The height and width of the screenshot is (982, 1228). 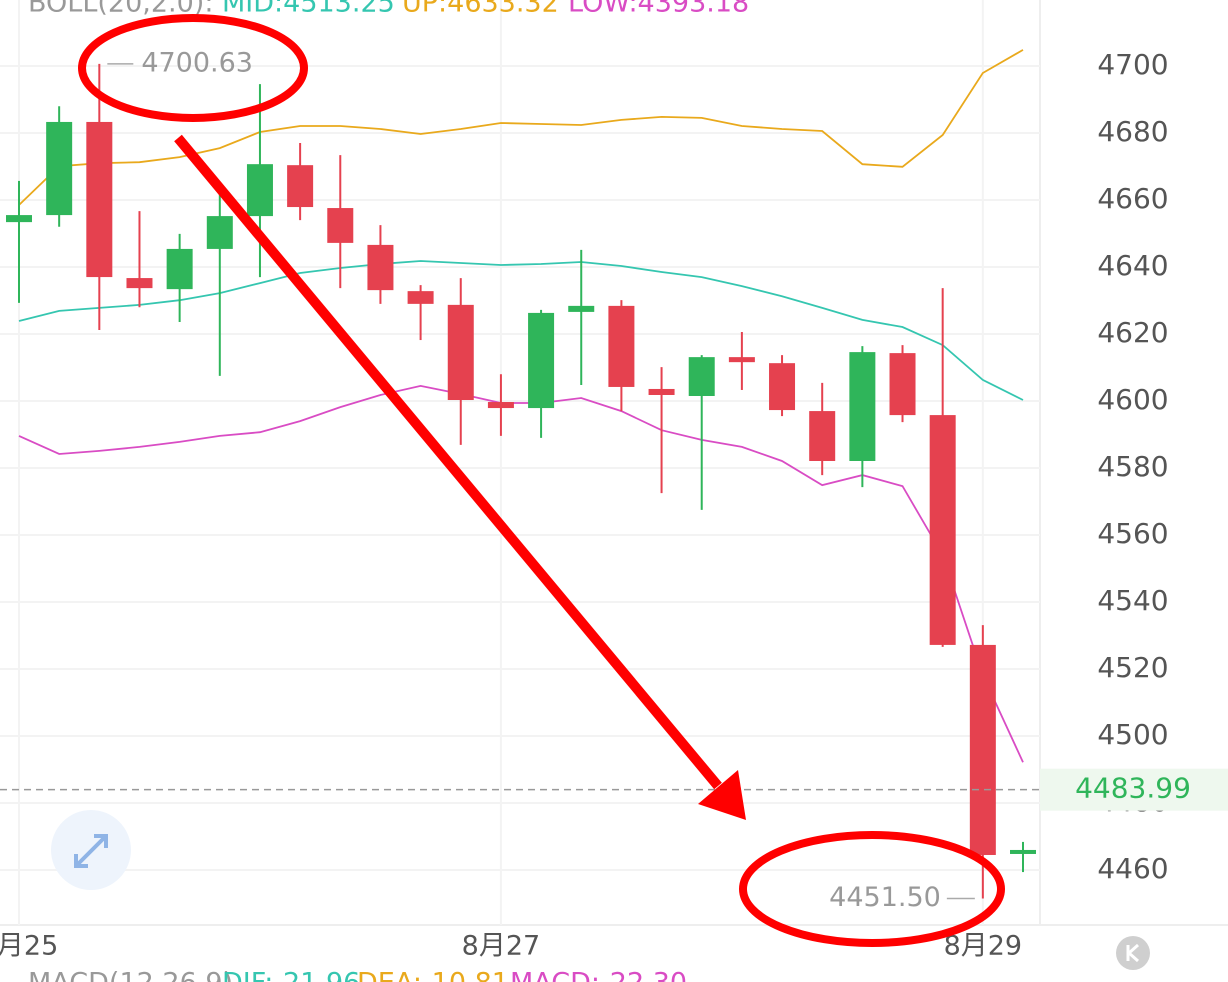 I want to click on expand-icon, so click(x=91, y=851).